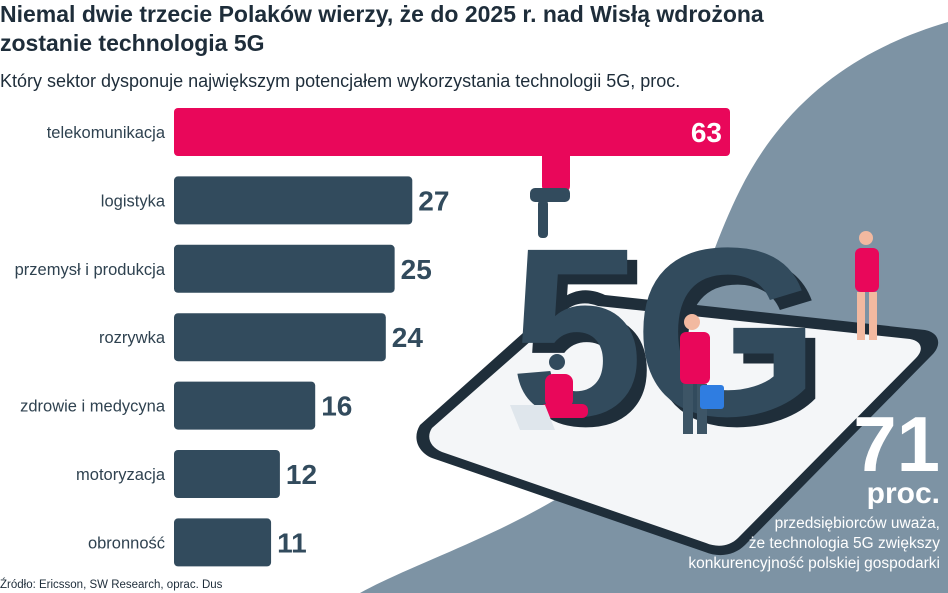 The image size is (948, 593). I want to click on category-label: przemysł i produkcja, so click(90, 270).